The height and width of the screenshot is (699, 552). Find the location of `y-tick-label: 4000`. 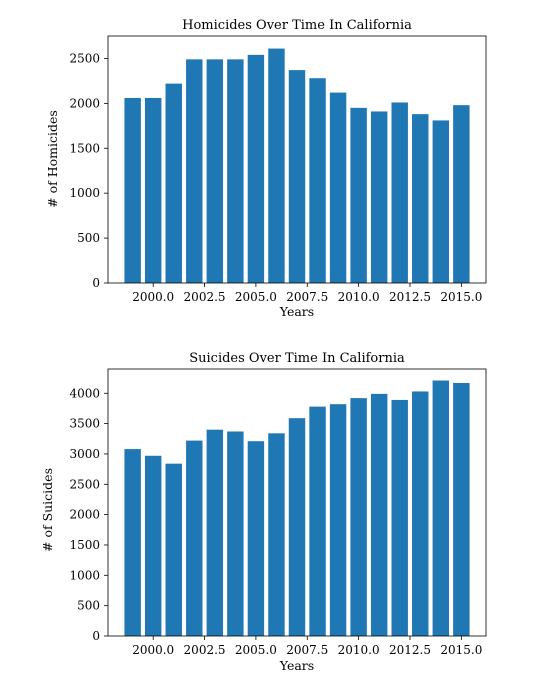

y-tick-label: 4000 is located at coordinates (84, 393).